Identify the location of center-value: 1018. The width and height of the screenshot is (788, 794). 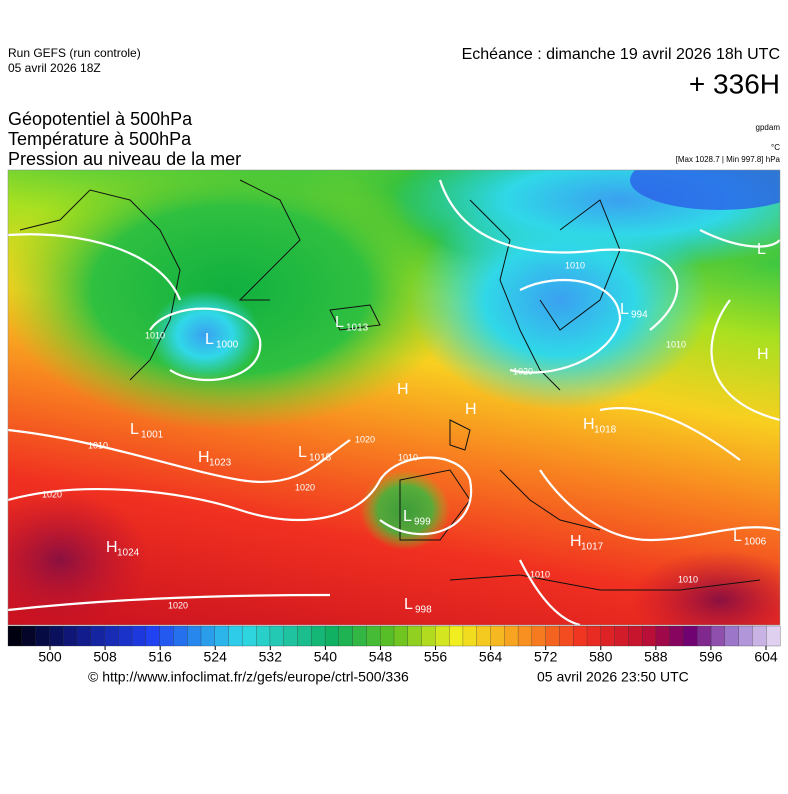
(605, 430).